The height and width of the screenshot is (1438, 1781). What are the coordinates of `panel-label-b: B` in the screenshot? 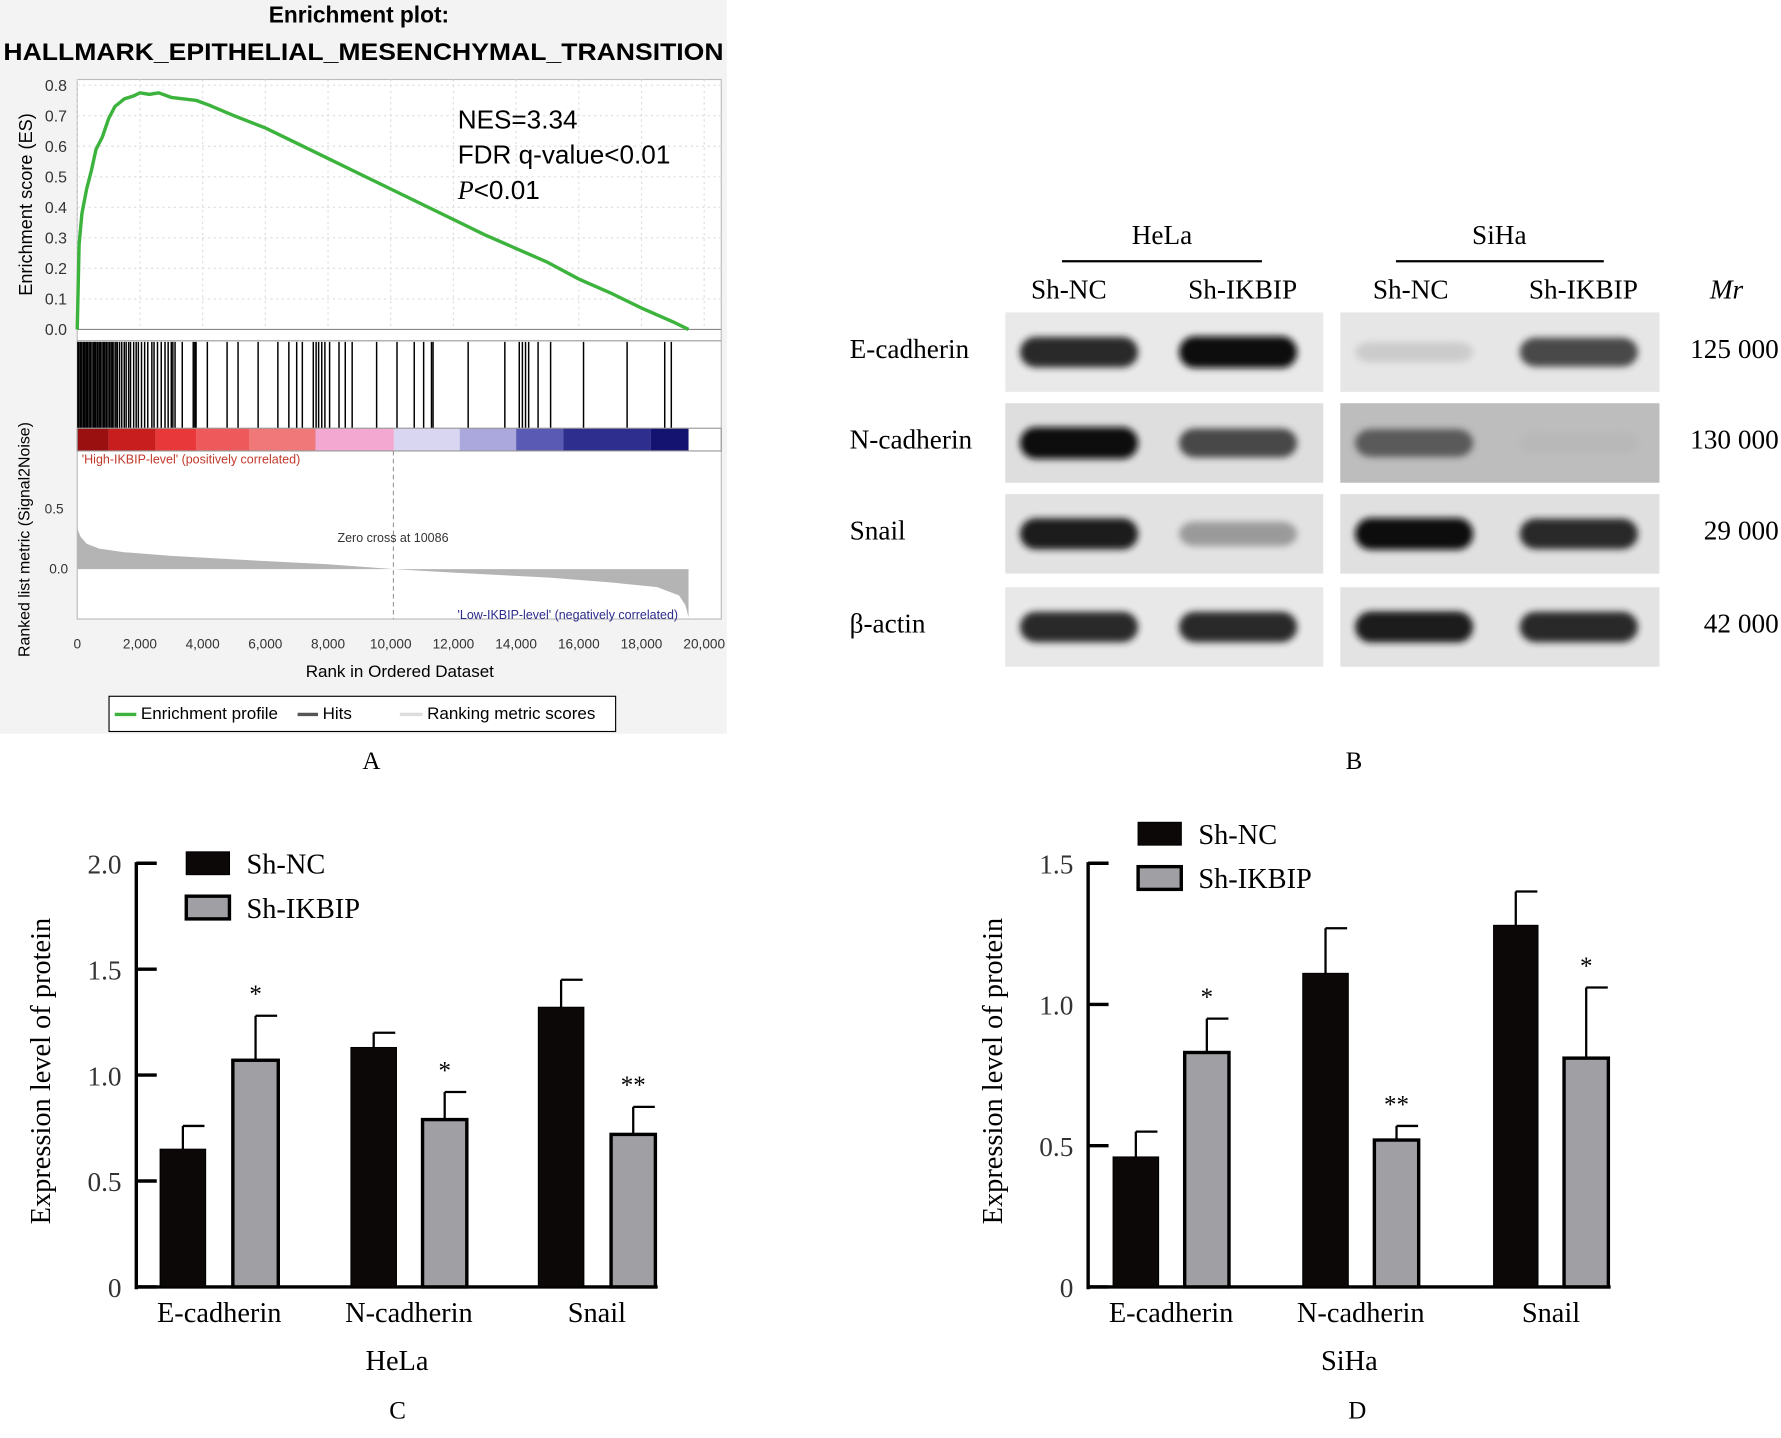 It's located at (1354, 761).